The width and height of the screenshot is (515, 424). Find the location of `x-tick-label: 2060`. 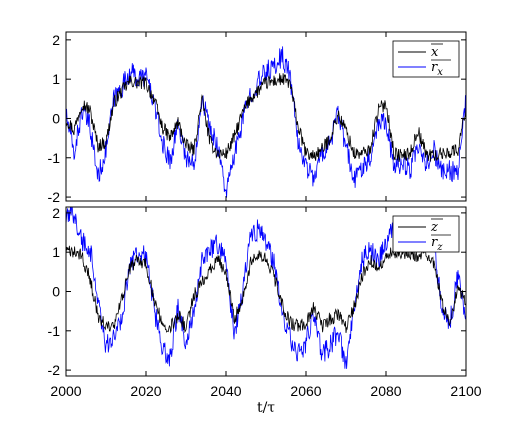

x-tick-label: 2060 is located at coordinates (305, 391).